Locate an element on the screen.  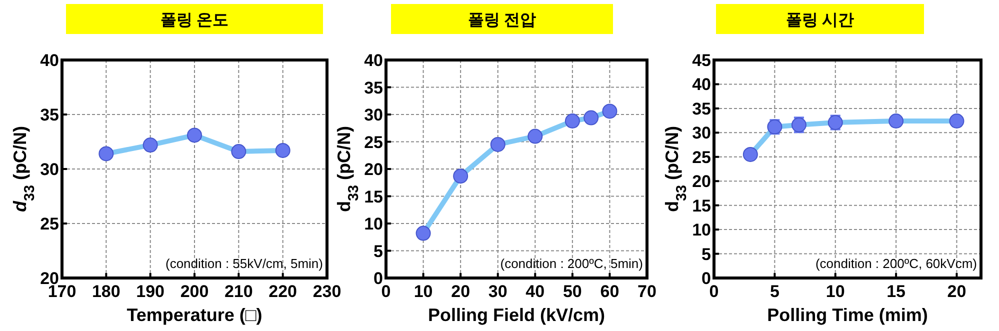
chart-title: 폴링 시간 is located at coordinates (820, 20).